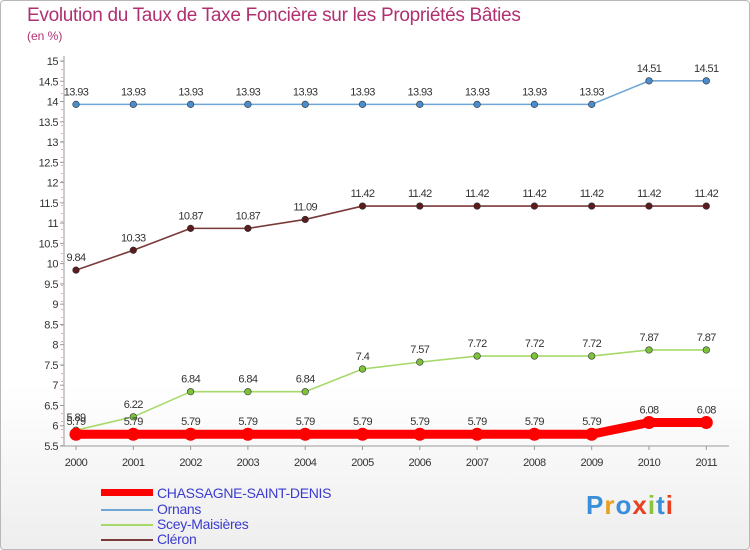 The height and width of the screenshot is (550, 750). I want to click on x-tick-label: 2007, so click(477, 463).